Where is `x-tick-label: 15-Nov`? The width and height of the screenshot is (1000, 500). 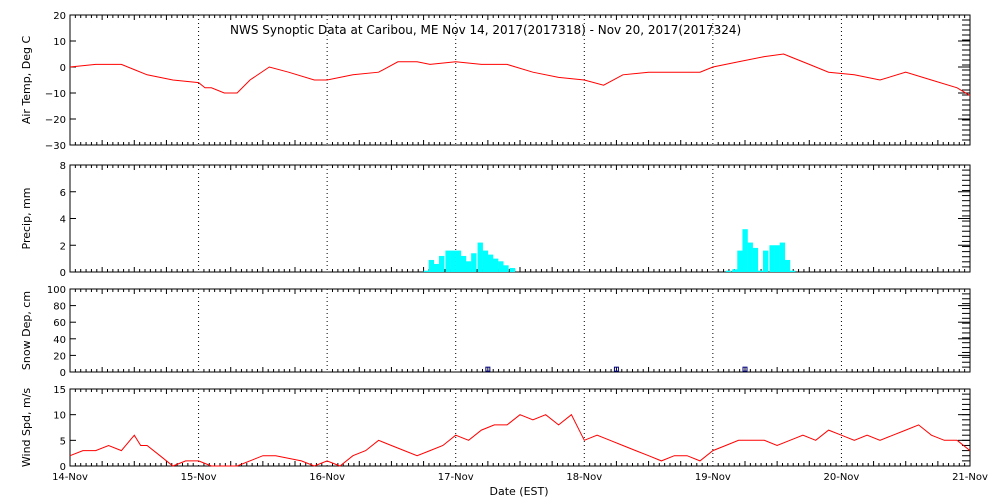
x-tick-label: 15-Nov is located at coordinates (199, 477).